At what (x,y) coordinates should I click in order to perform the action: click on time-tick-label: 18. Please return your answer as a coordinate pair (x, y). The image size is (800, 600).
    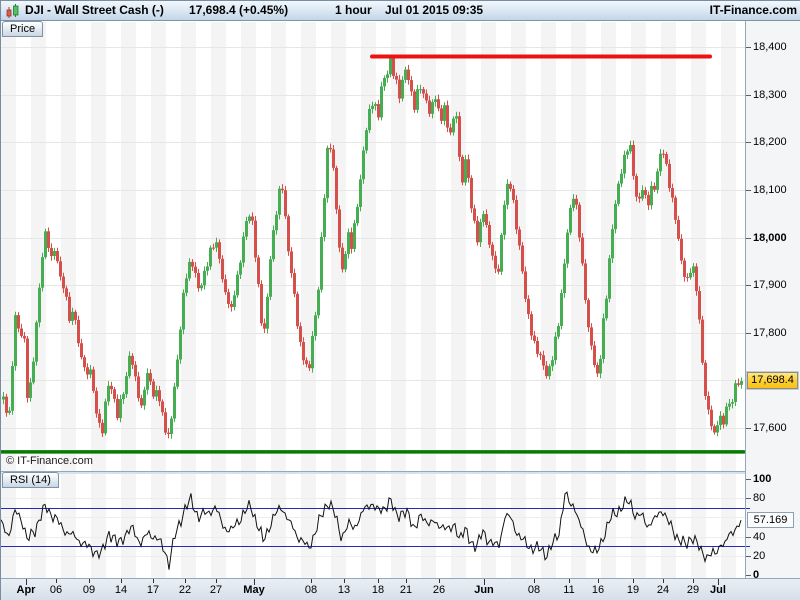
    Looking at the image, I should click on (378, 590).